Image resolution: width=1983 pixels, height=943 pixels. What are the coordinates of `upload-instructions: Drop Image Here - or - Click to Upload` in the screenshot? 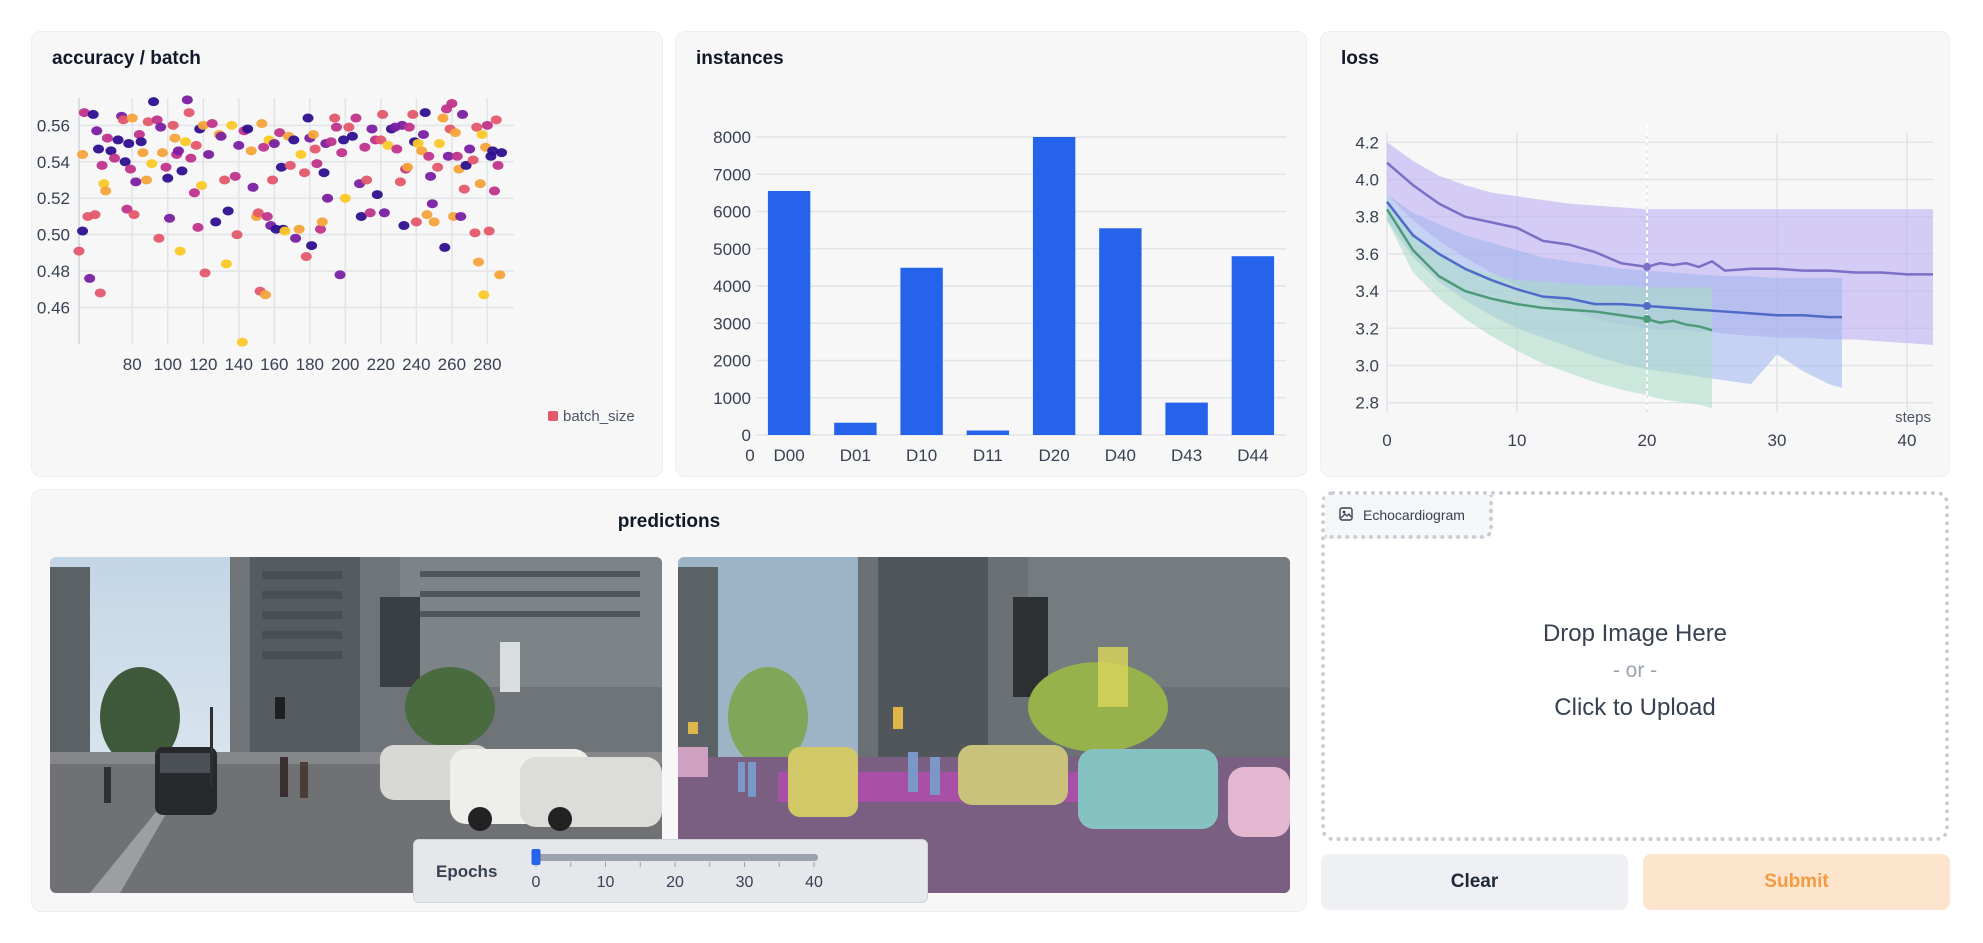 It's located at (1635, 670).